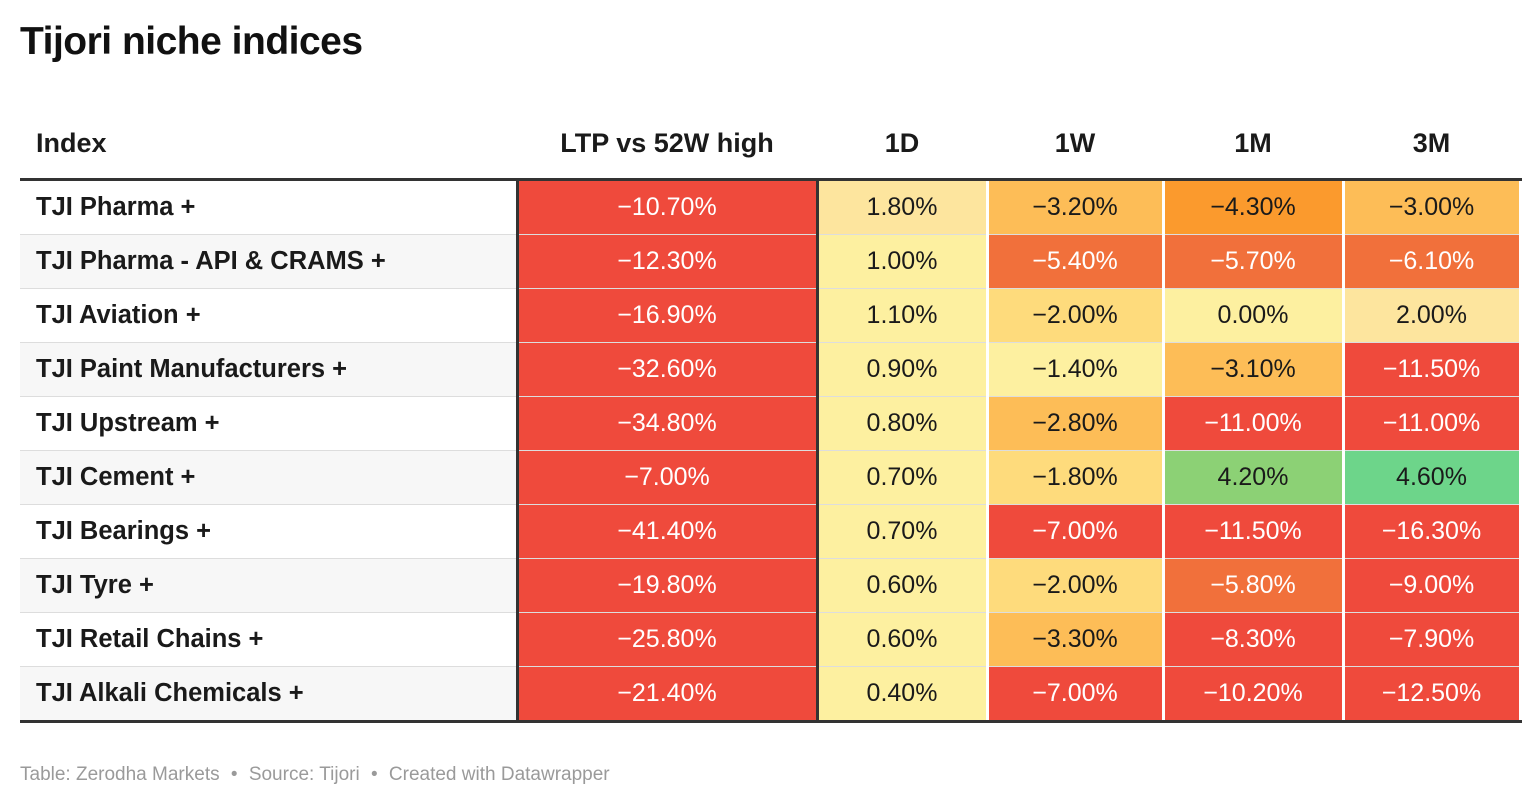 The image size is (1540, 810). What do you see at coordinates (268, 315) in the screenshot?
I see `row-index-name: TJI Aviation +` at bounding box center [268, 315].